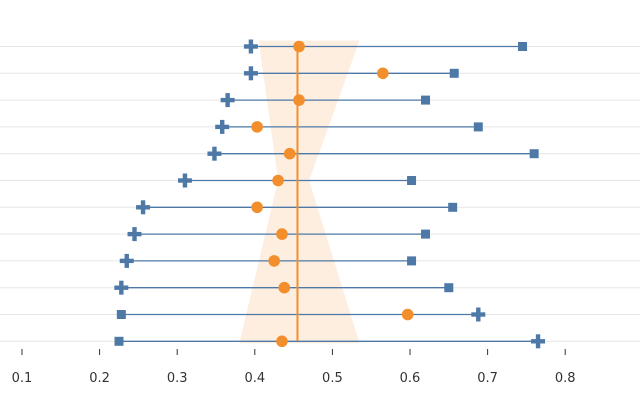  Describe the element at coordinates (22, 378) in the screenshot. I see `x-tick-label: 0.1` at that location.